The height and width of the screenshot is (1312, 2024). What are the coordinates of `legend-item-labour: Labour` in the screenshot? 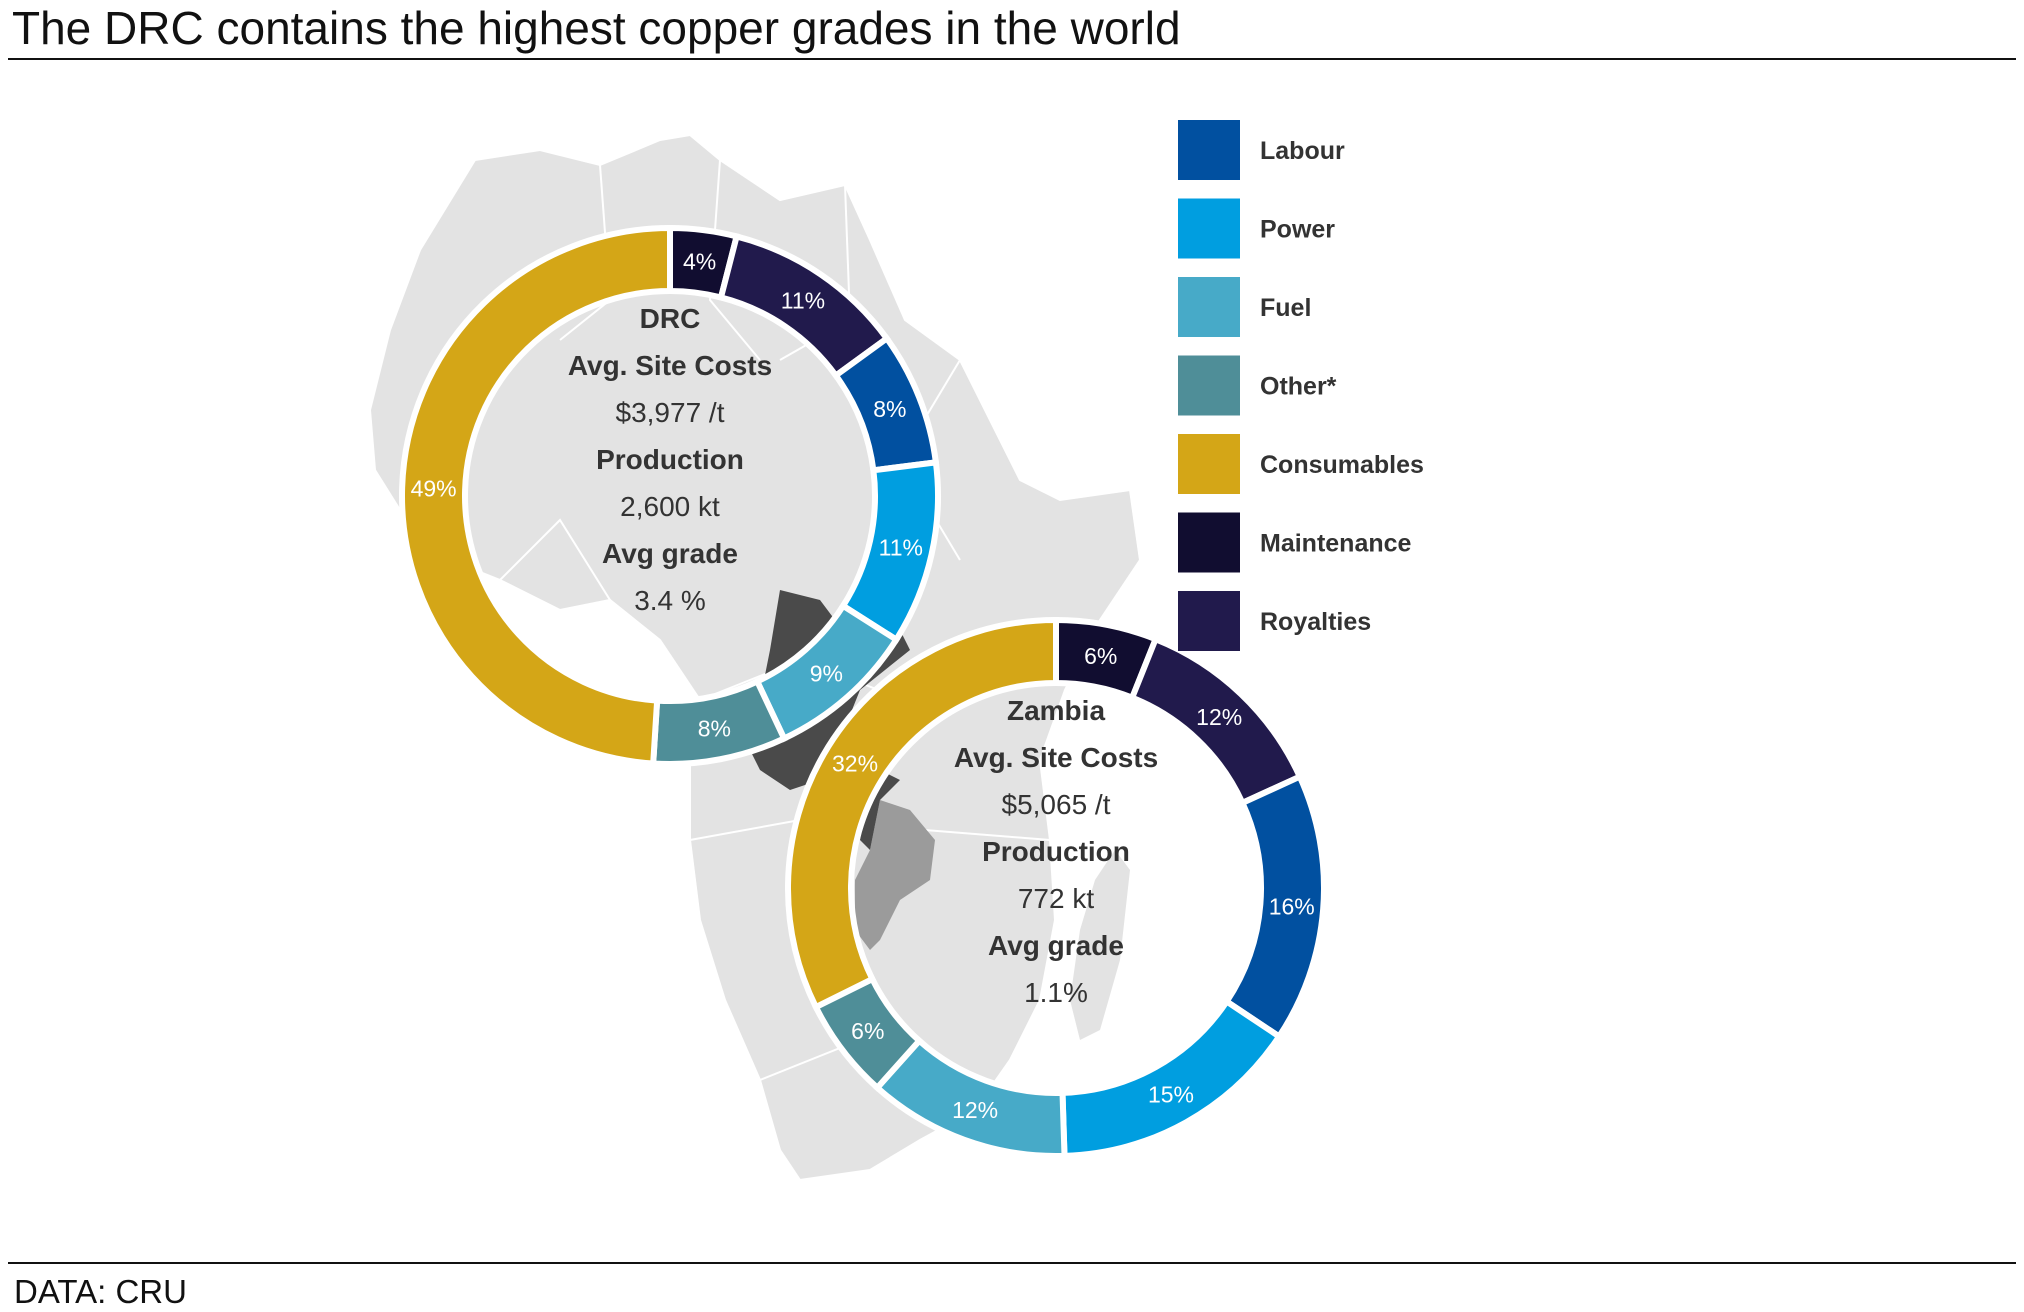 It's located at (1261, 150).